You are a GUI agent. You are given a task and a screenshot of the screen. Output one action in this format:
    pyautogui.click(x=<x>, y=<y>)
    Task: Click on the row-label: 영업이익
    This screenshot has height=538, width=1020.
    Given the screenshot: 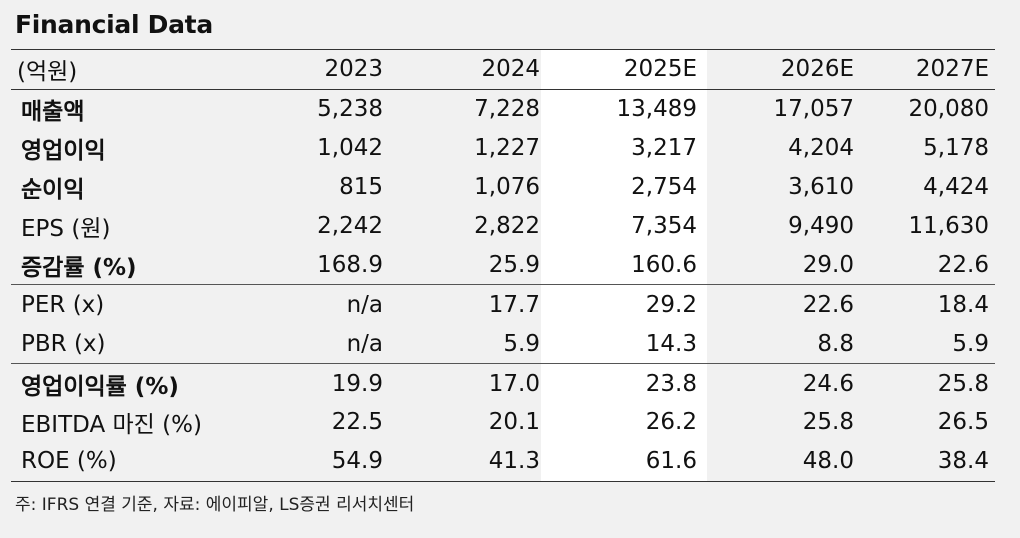 What is the action you would take?
    pyautogui.click(x=63, y=151)
    